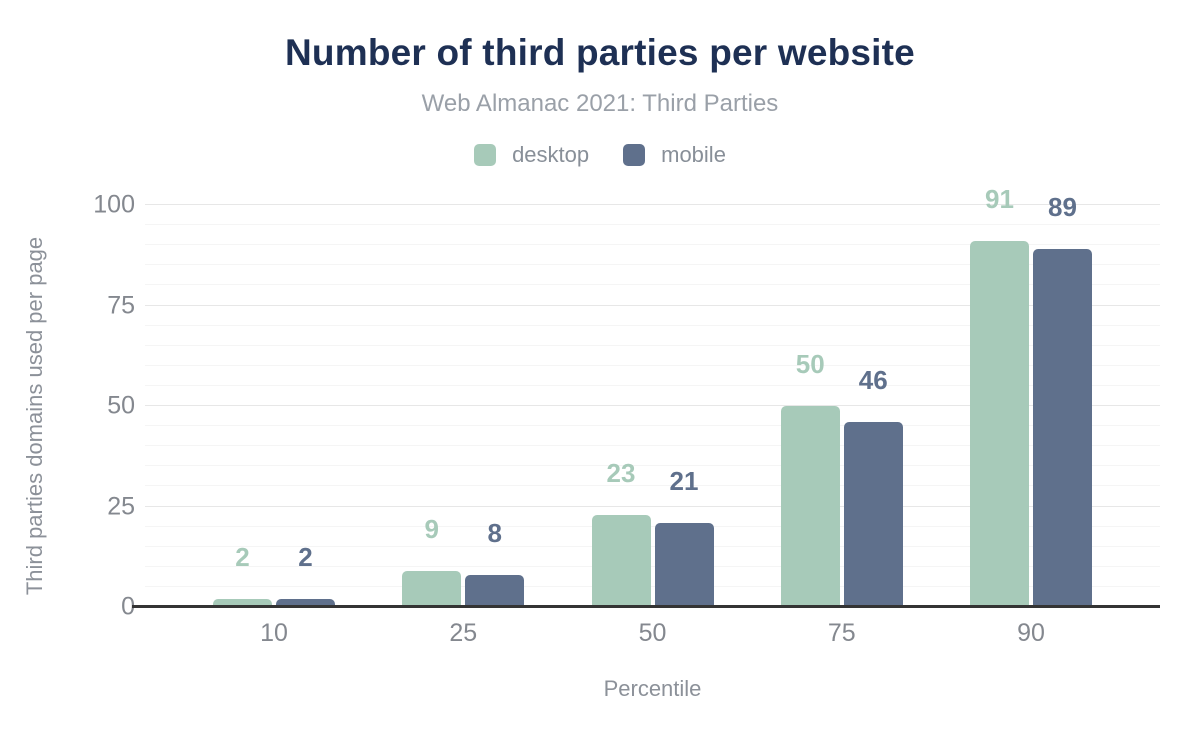 This screenshot has height=742, width=1200. I want to click on mobile-bar: 2, so click(305, 574).